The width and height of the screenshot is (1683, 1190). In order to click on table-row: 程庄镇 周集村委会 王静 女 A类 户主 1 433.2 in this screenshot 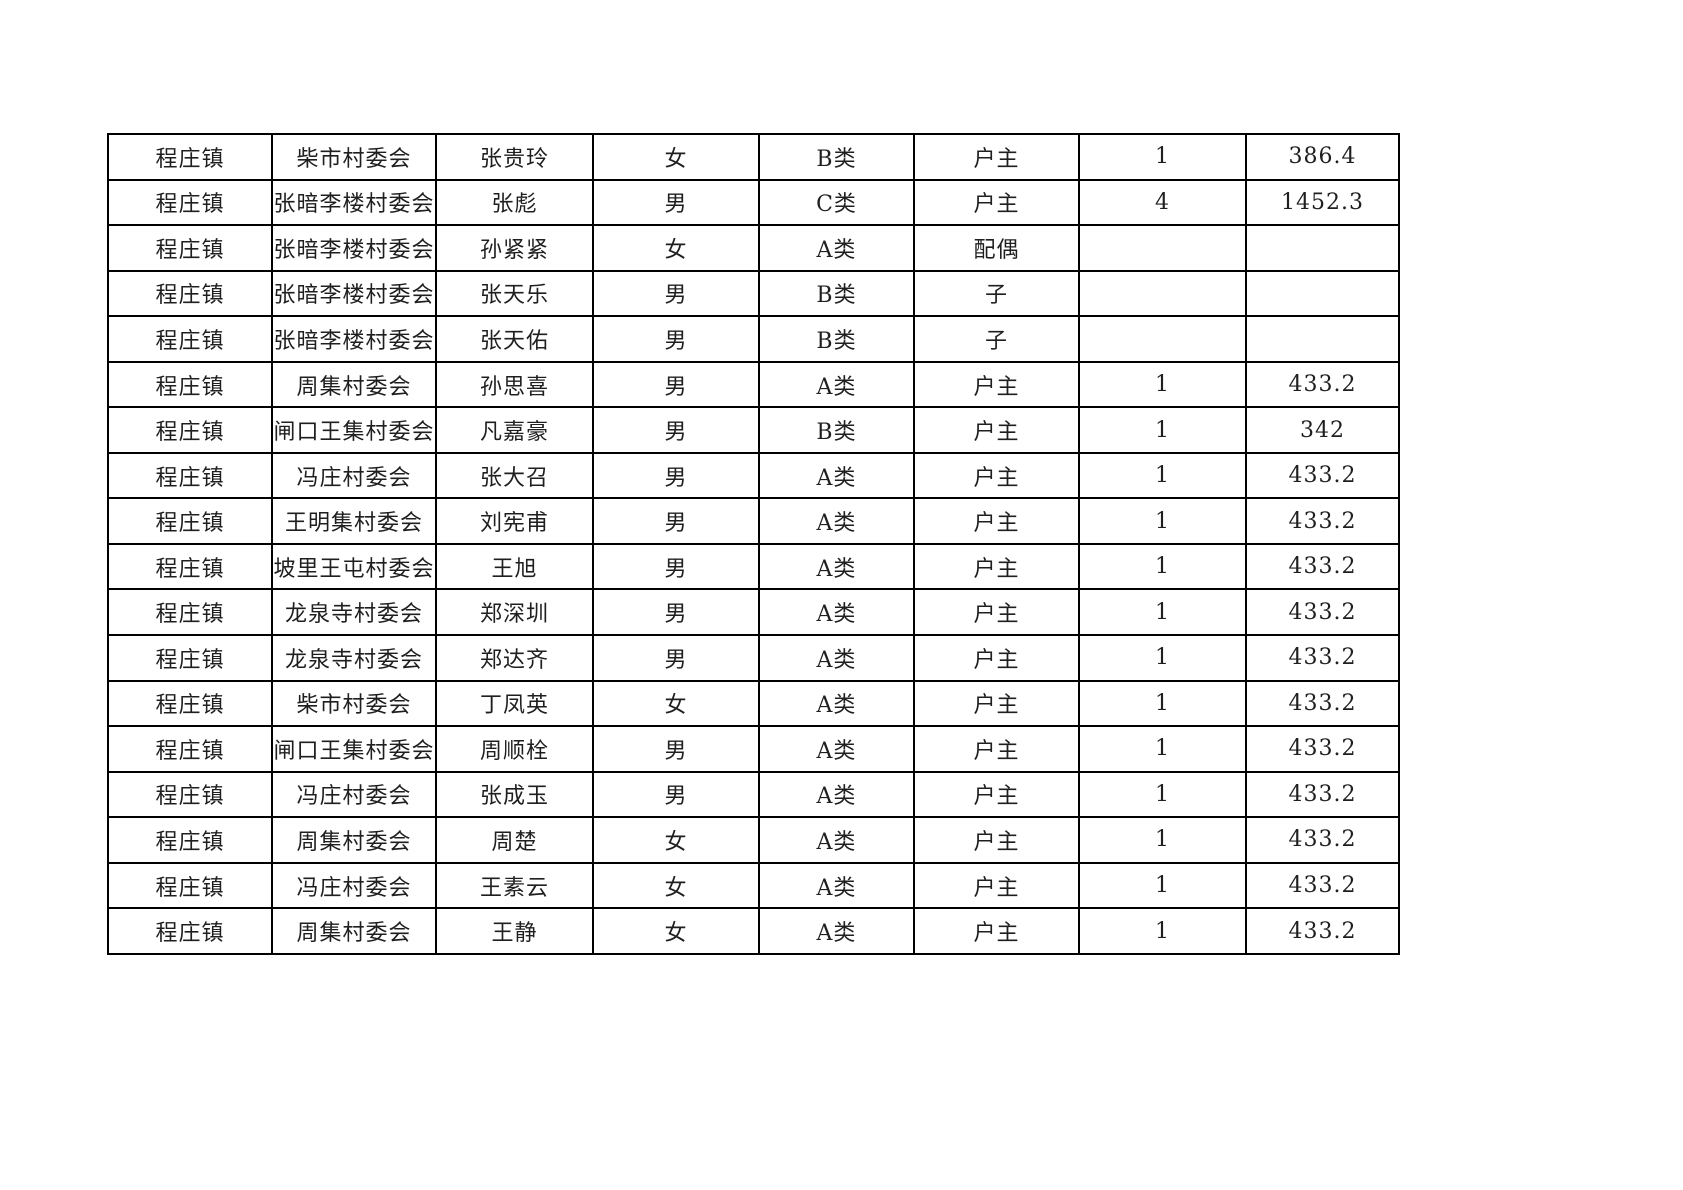, I will do `click(753, 931)`.